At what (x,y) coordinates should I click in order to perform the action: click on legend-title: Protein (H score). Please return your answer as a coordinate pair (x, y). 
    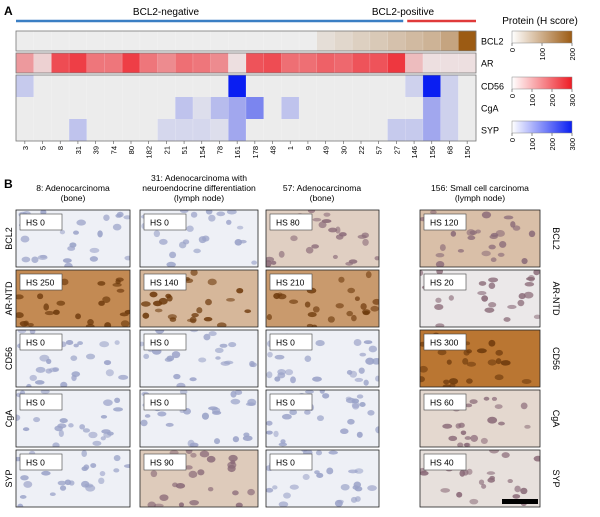
    Looking at the image, I should click on (540, 21).